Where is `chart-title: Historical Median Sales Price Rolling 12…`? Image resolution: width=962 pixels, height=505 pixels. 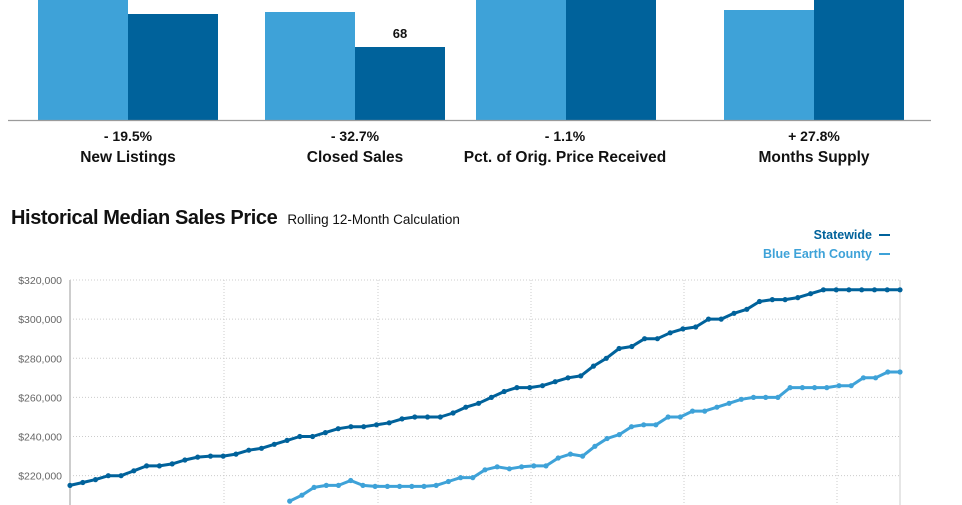
chart-title: Historical Median Sales Price Rolling 12… is located at coordinates (235, 218).